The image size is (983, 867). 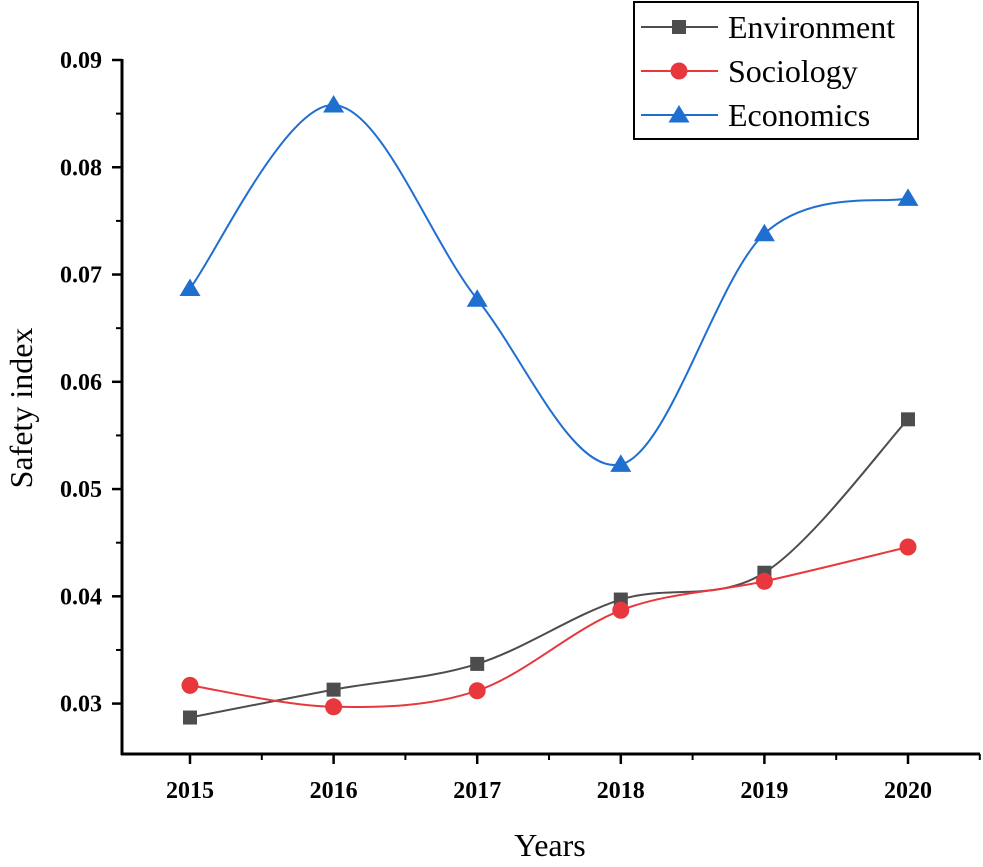 What do you see at coordinates (908, 791) in the screenshot?
I see `x-tick-label: 2020` at bounding box center [908, 791].